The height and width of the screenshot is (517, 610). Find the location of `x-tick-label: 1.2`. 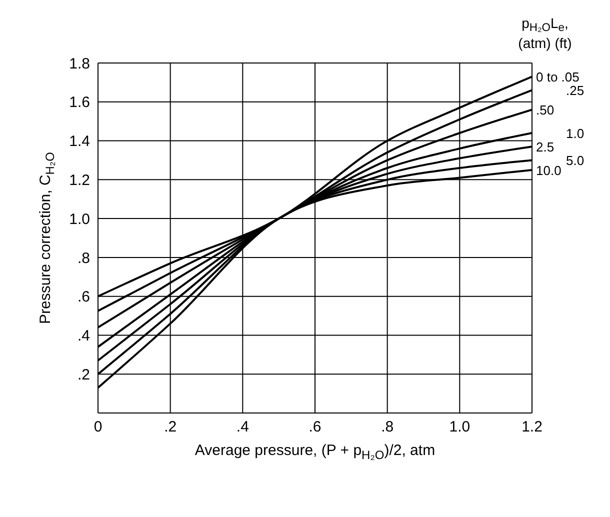

x-tick-label: 1.2 is located at coordinates (532, 427).